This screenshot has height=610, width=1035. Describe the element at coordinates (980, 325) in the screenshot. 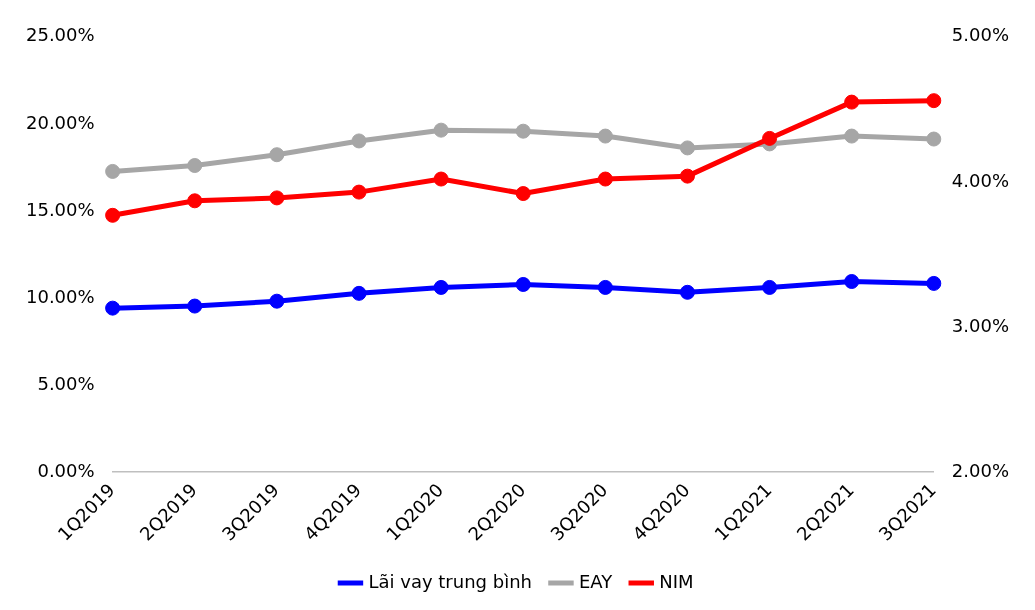

I see `y2-tick-label: 3.00%` at that location.